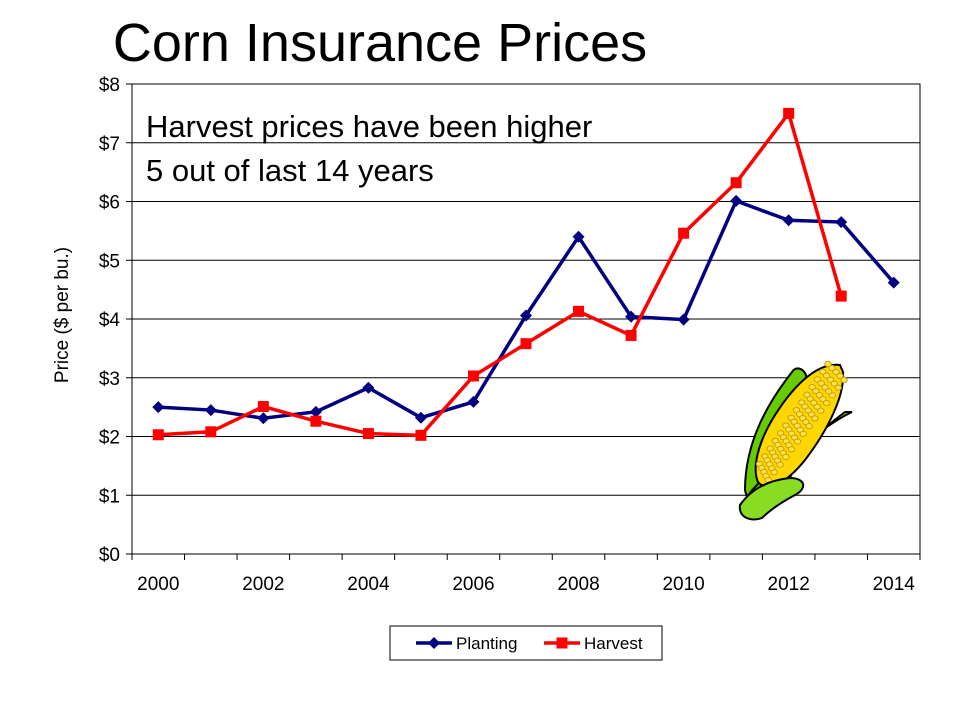  I want to click on x-tick-label: 2008, so click(578, 584).